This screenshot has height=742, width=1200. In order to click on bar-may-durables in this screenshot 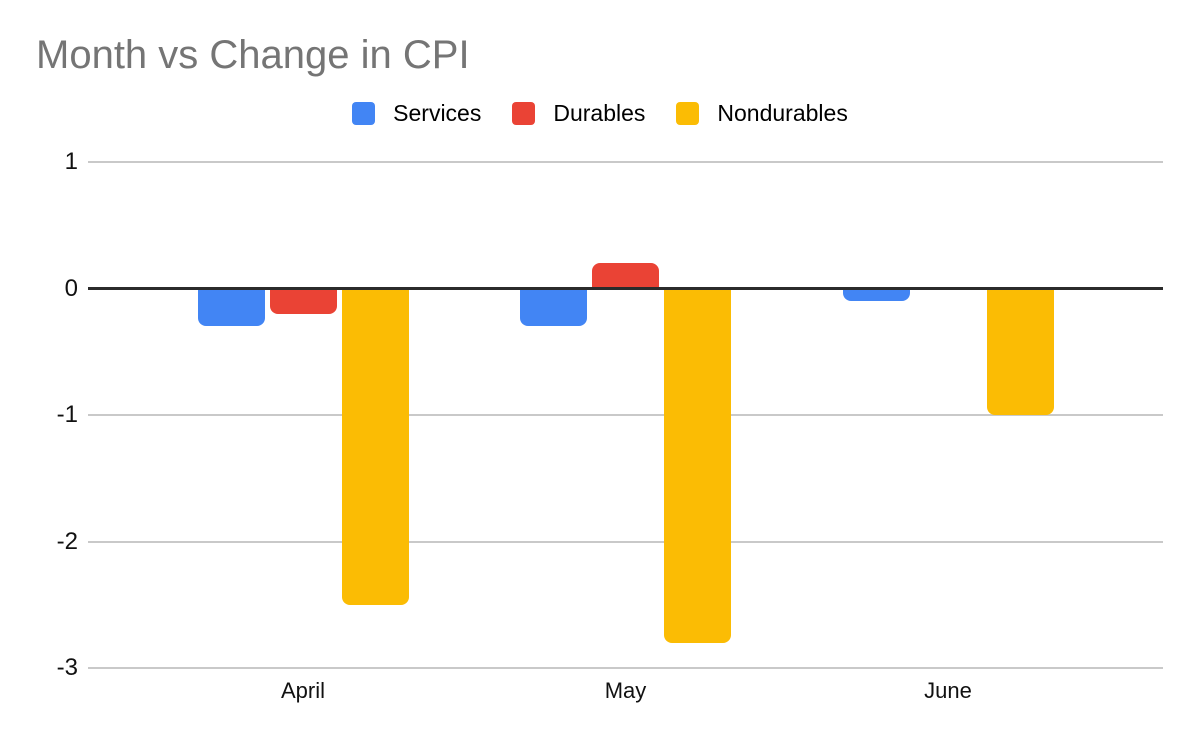, I will do `click(625, 276)`.